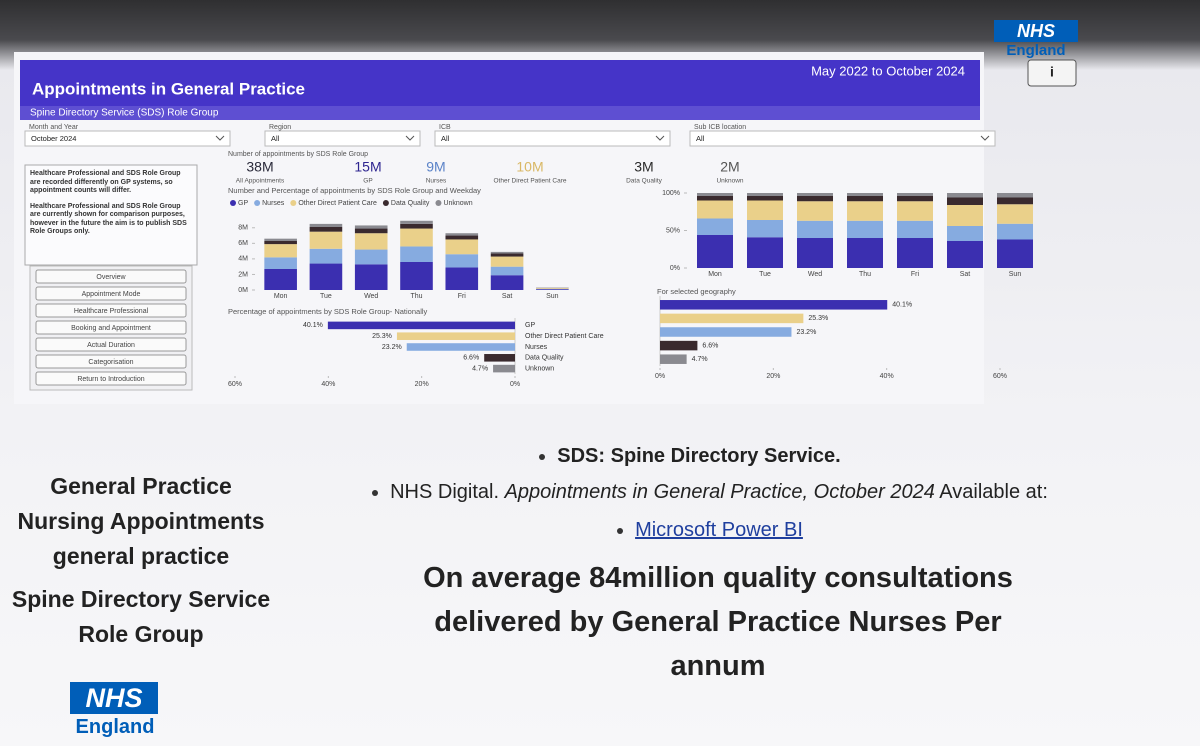 This screenshot has height=746, width=1200. I want to click on nav-label: Return to Introduction, so click(110, 379).